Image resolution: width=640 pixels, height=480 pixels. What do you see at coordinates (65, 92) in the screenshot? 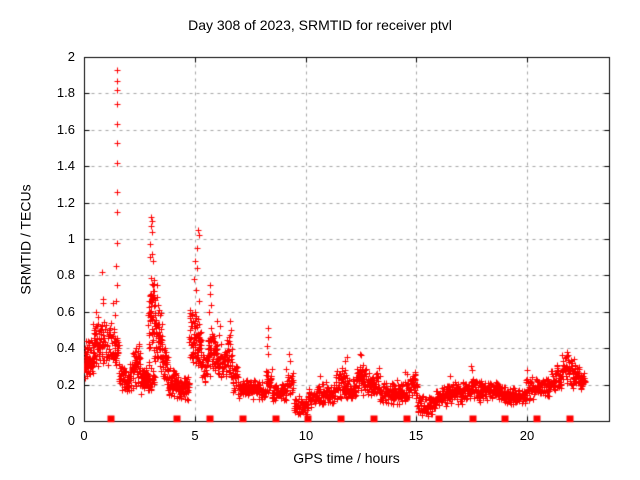
I see `y-tick-label: 1.8` at bounding box center [65, 92].